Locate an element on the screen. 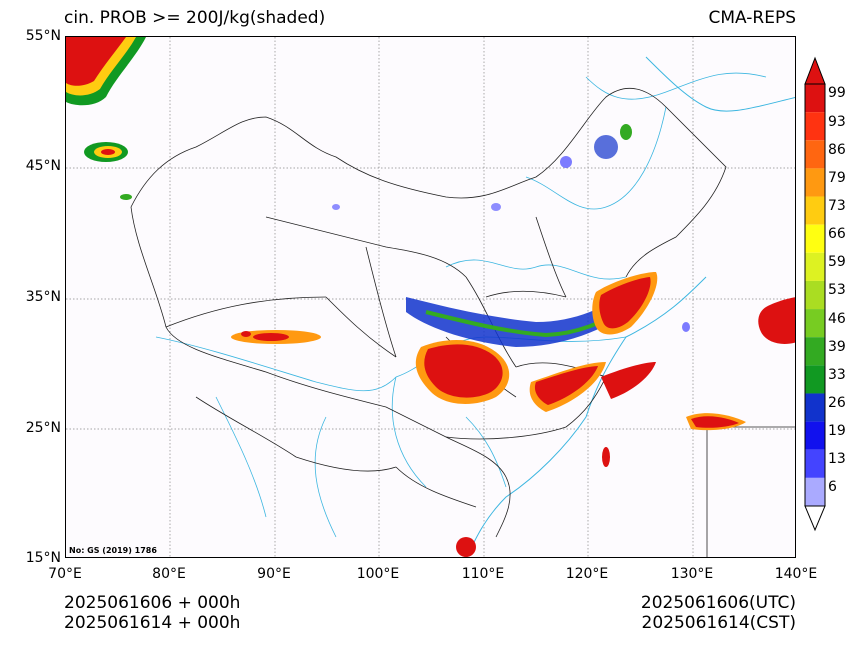  lon-tick-140: 140°E is located at coordinates (796, 574).